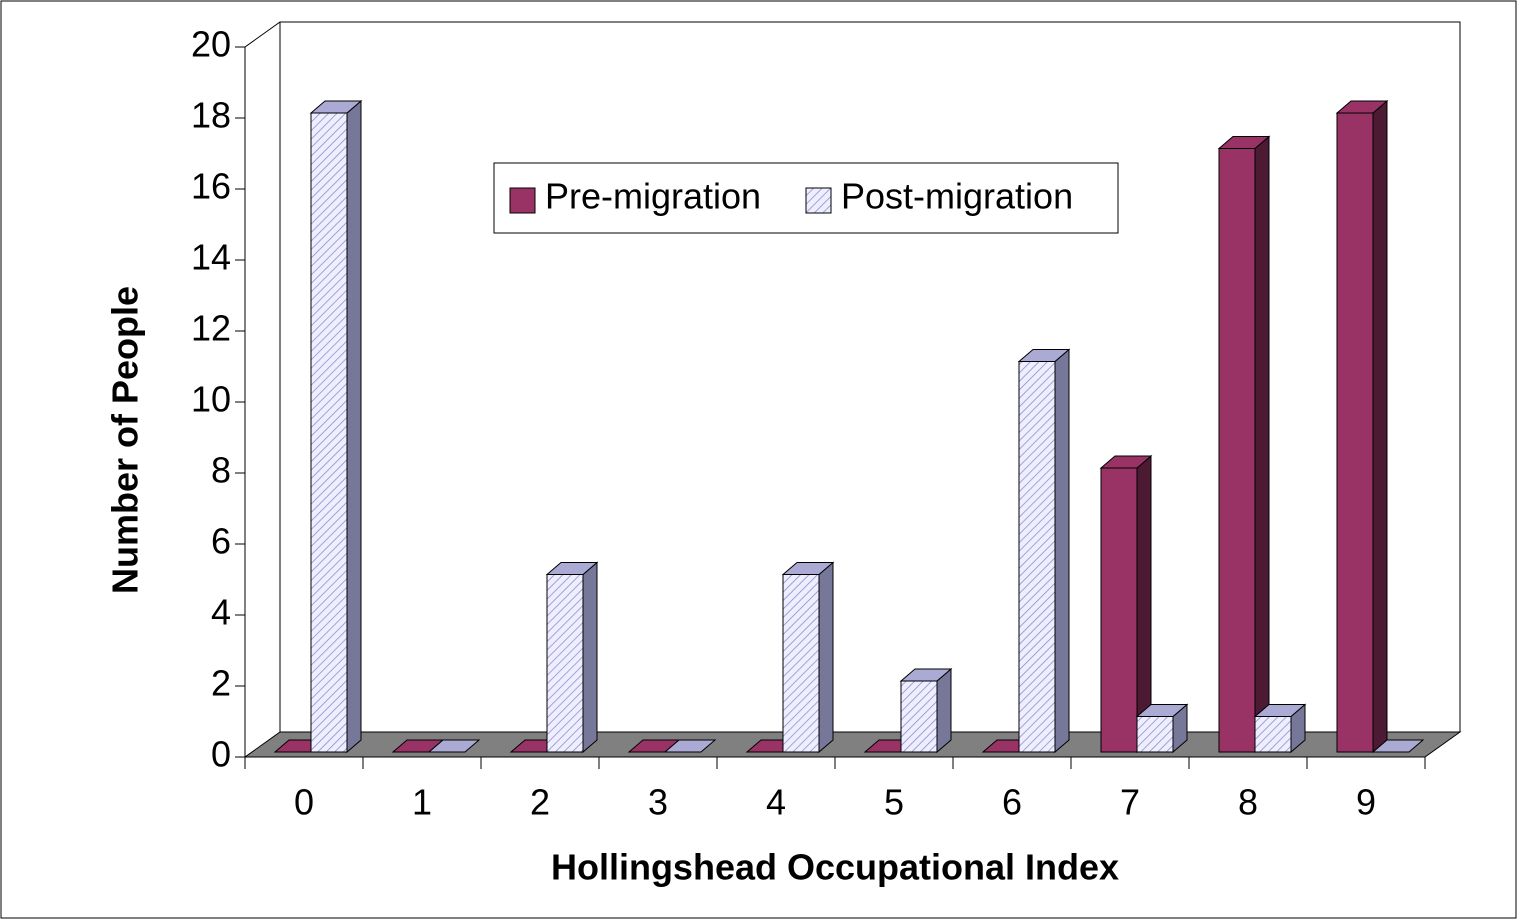 Image resolution: width=1517 pixels, height=919 pixels. What do you see at coordinates (221, 541) in the screenshot?
I see `y-tick-label: 6` at bounding box center [221, 541].